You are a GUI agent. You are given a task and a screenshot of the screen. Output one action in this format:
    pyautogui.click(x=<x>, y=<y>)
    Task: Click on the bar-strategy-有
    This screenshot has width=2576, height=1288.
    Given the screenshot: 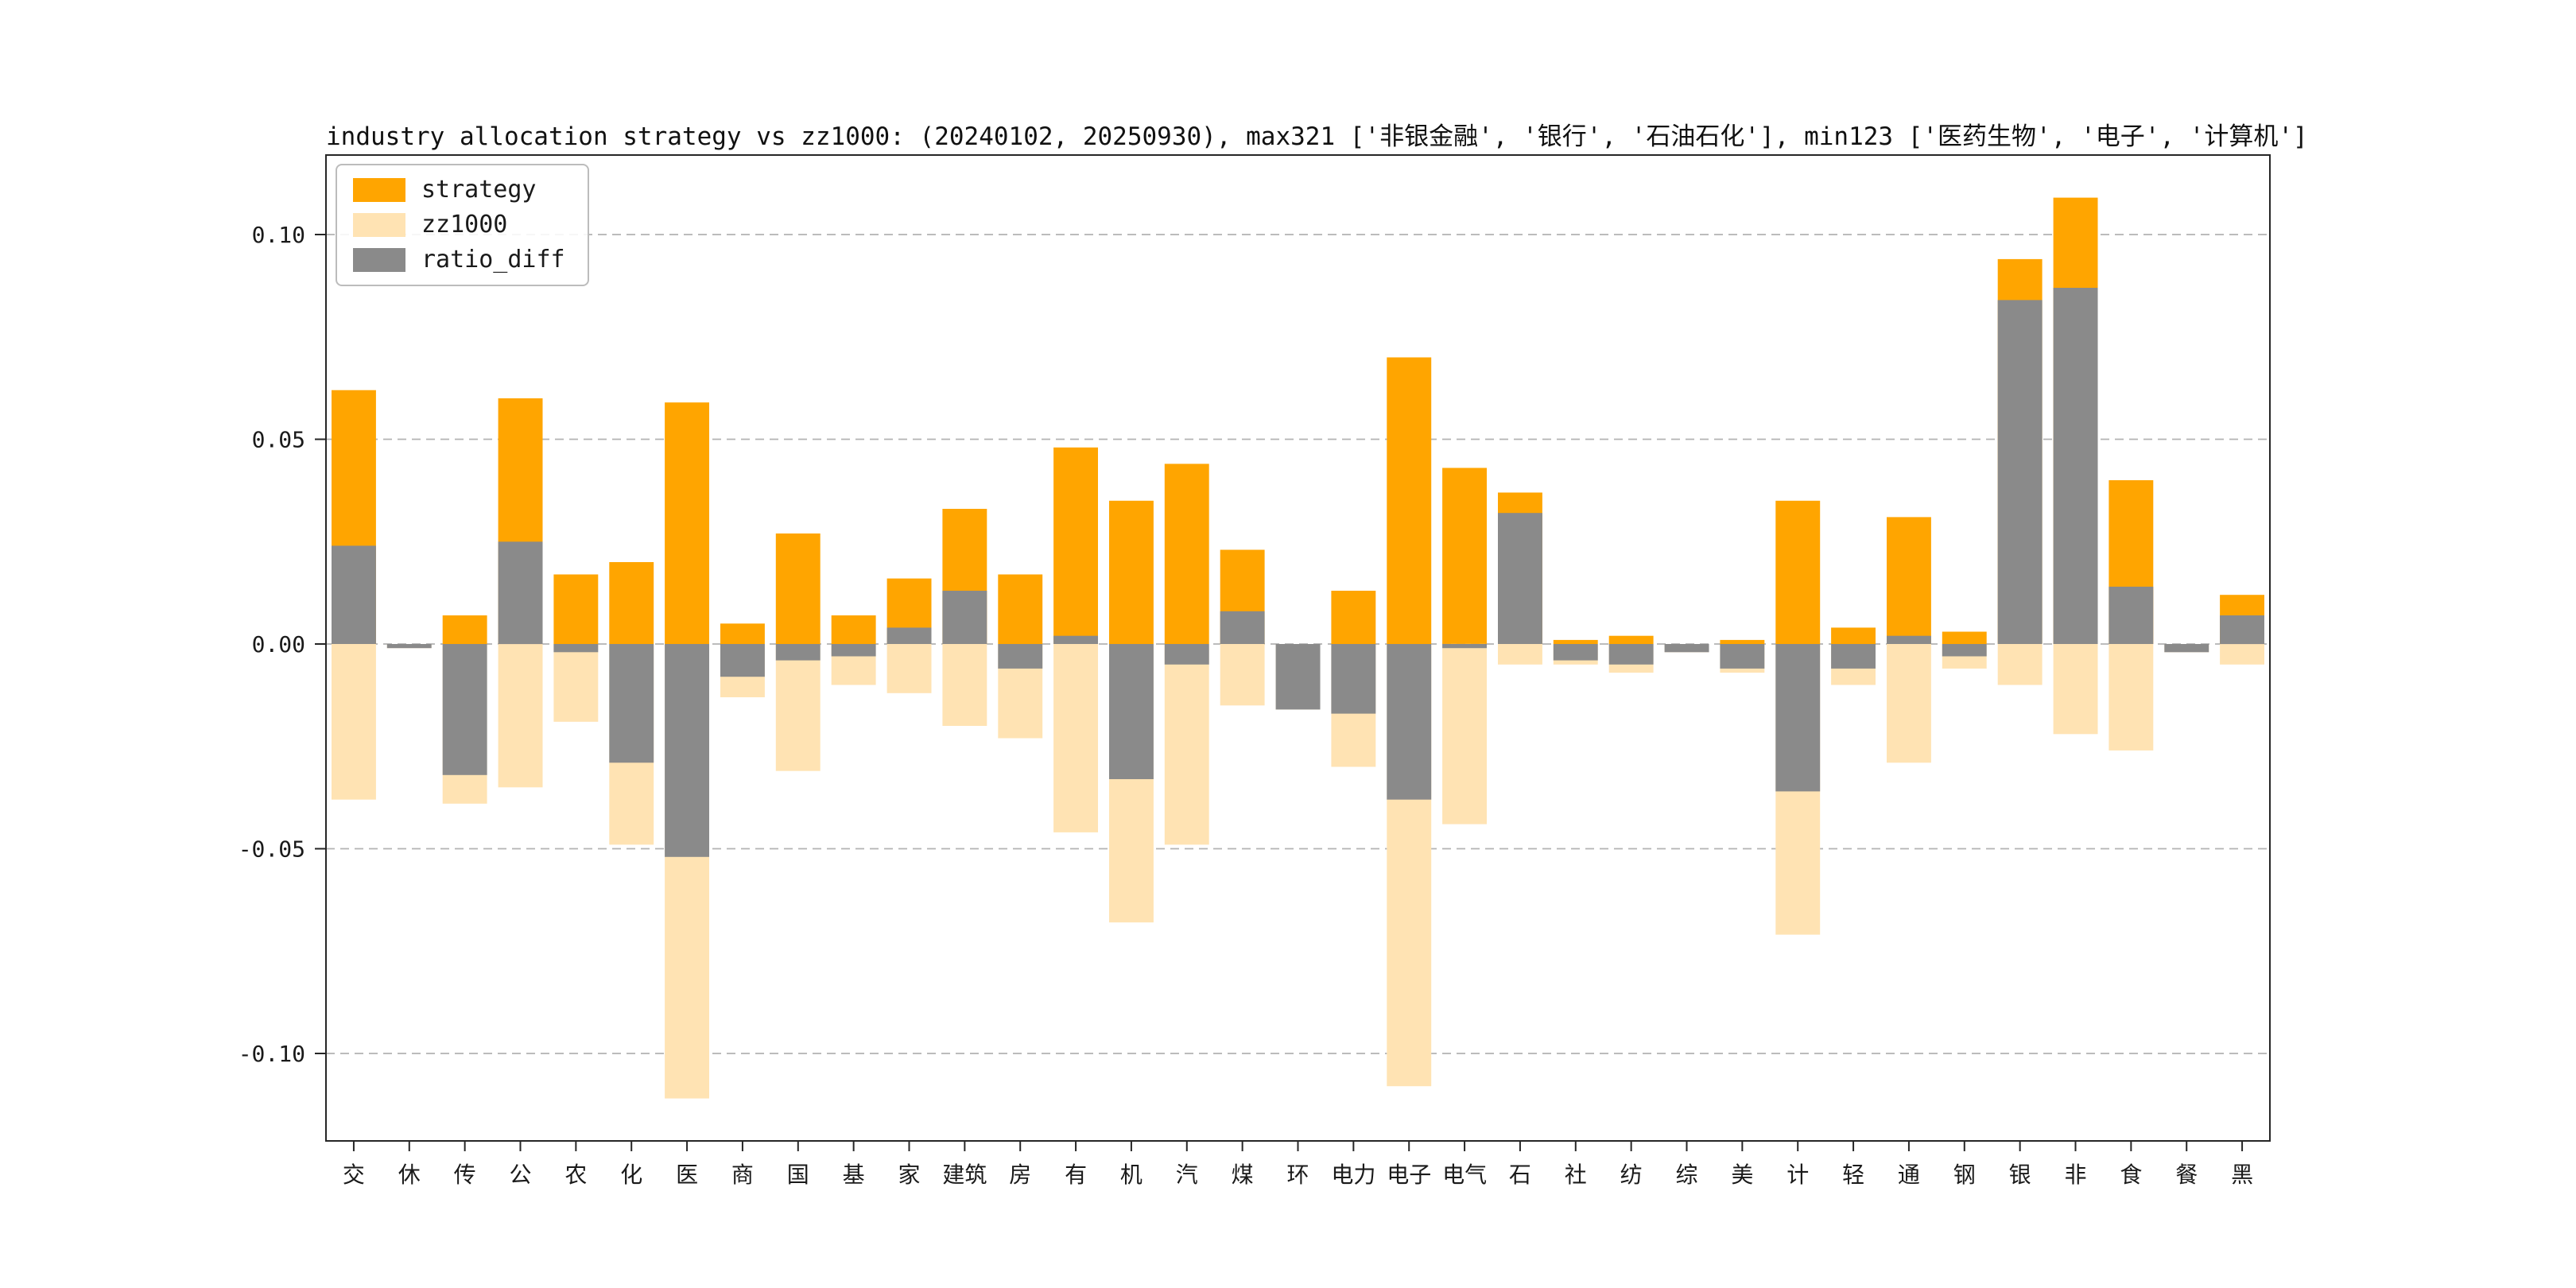 What is the action you would take?
    pyautogui.click(x=1076, y=545)
    